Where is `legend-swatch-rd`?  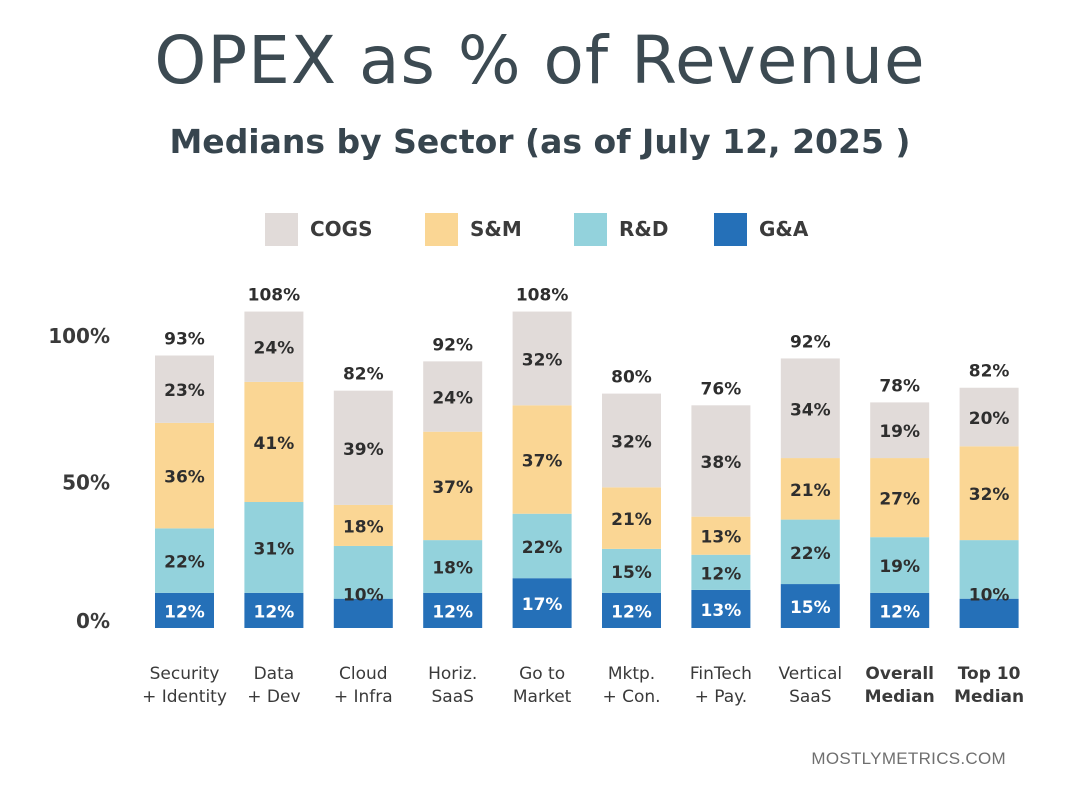 legend-swatch-rd is located at coordinates (590, 229).